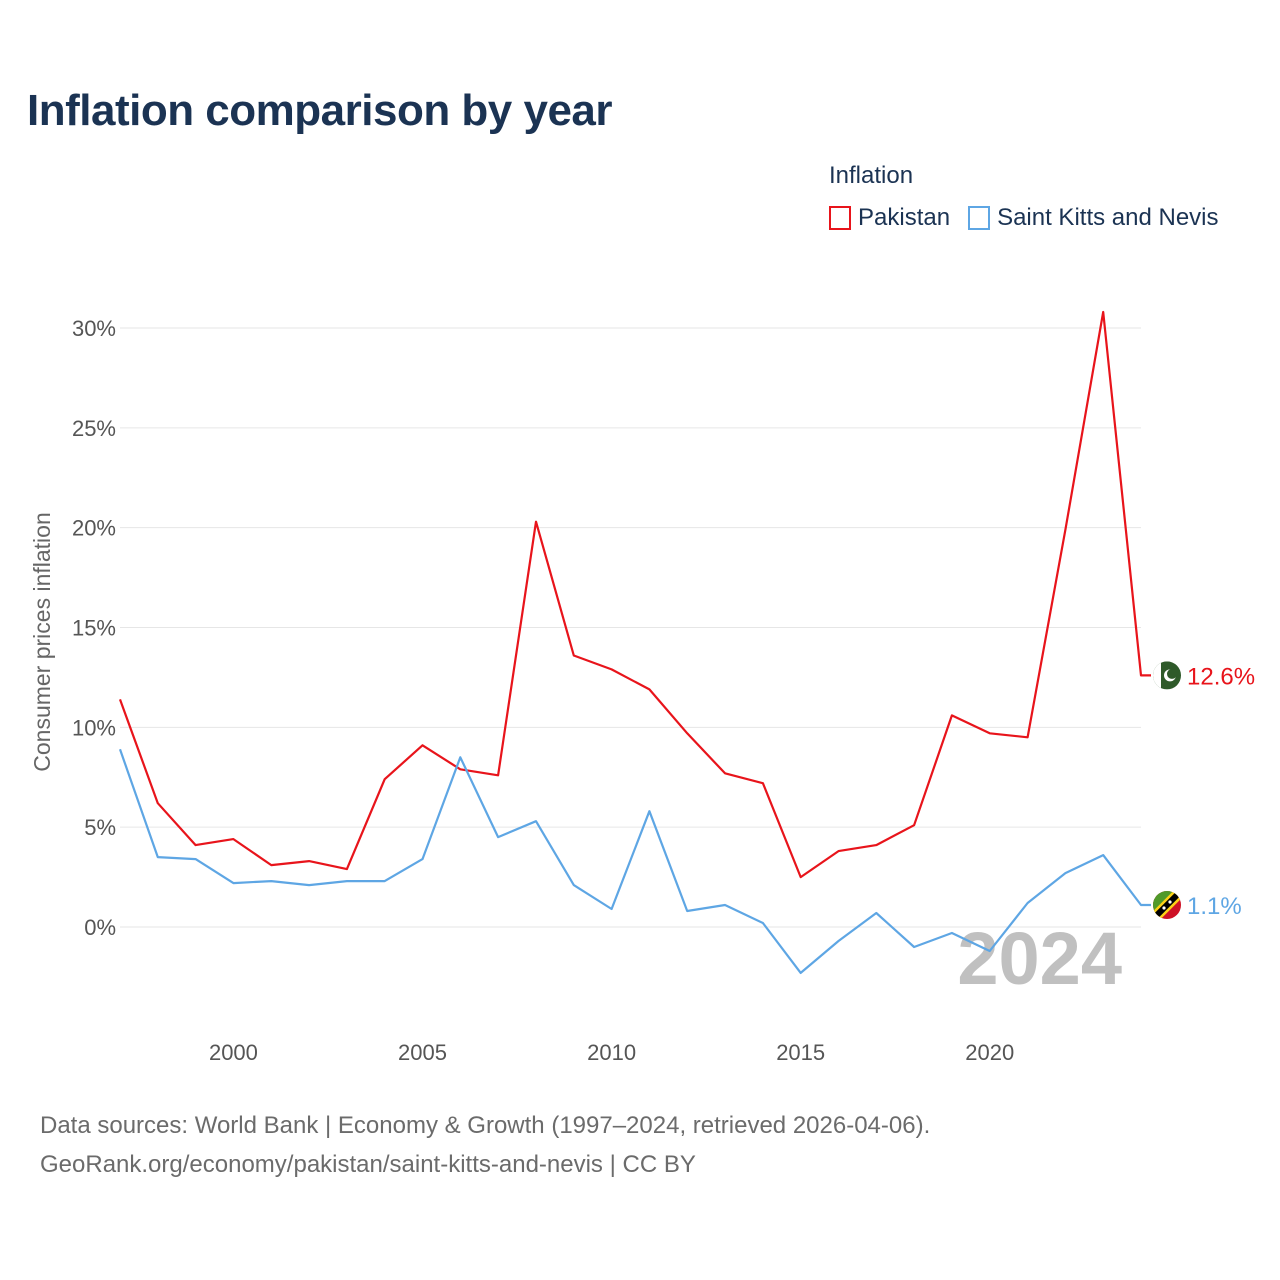  I want to click on data-point-pakistan-2024, so click(1141, 675).